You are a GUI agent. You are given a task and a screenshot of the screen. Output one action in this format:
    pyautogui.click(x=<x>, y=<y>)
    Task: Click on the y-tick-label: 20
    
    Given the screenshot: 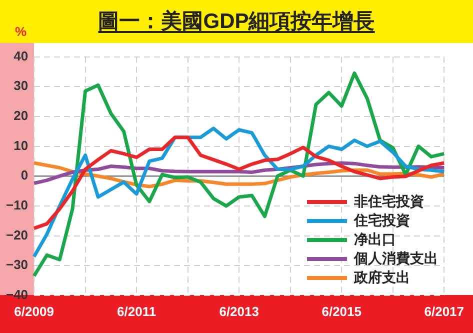 What is the action you would take?
    pyautogui.click(x=21, y=116)
    